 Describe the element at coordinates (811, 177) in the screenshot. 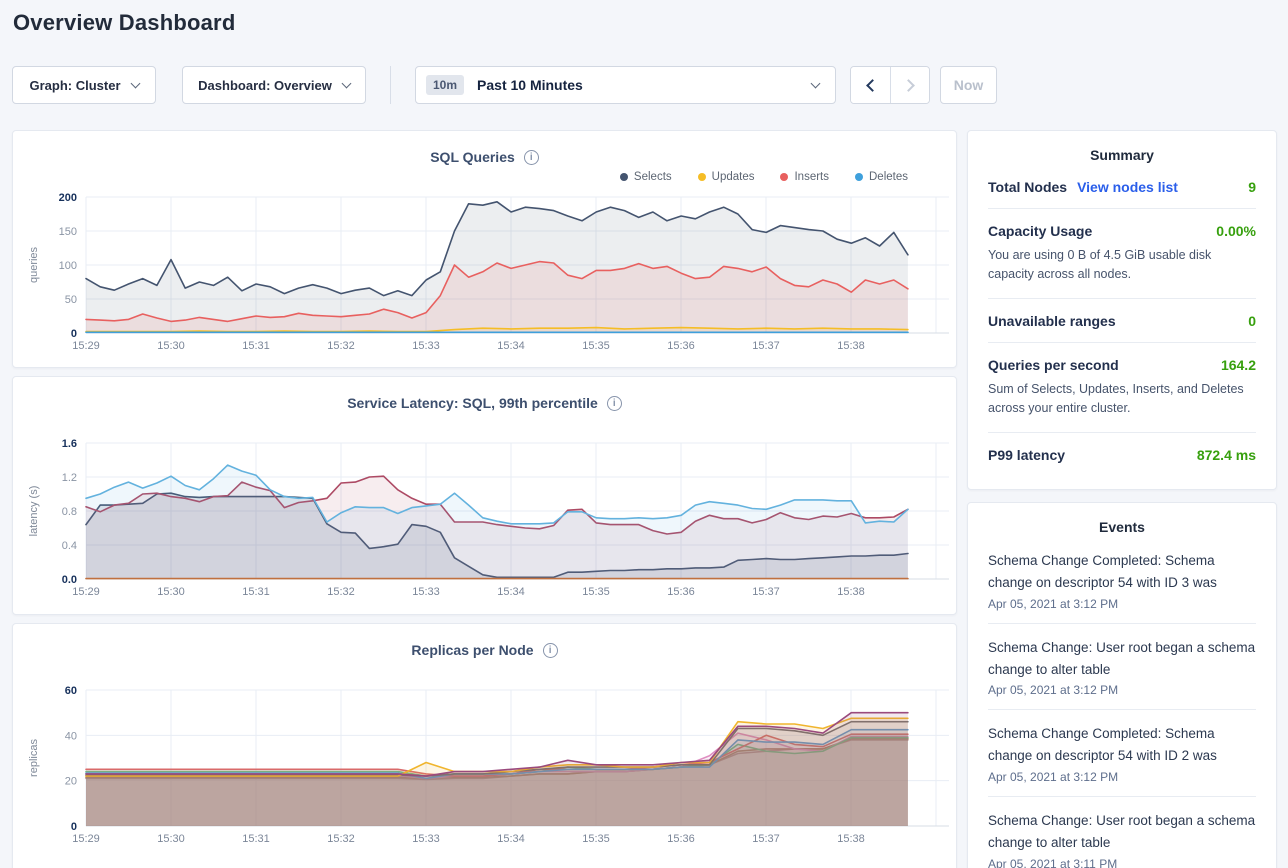

I see `legend-label: Inserts` at that location.